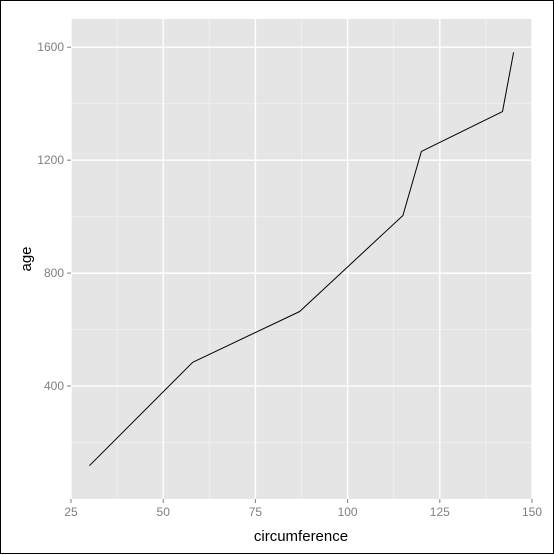  Describe the element at coordinates (26, 258) in the screenshot. I see `y-axis-title: age` at that location.